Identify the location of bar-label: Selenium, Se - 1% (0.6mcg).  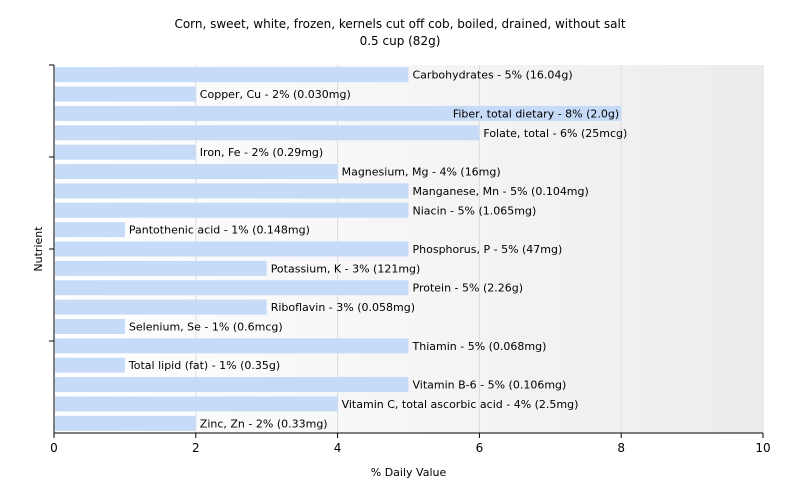
(206, 326).